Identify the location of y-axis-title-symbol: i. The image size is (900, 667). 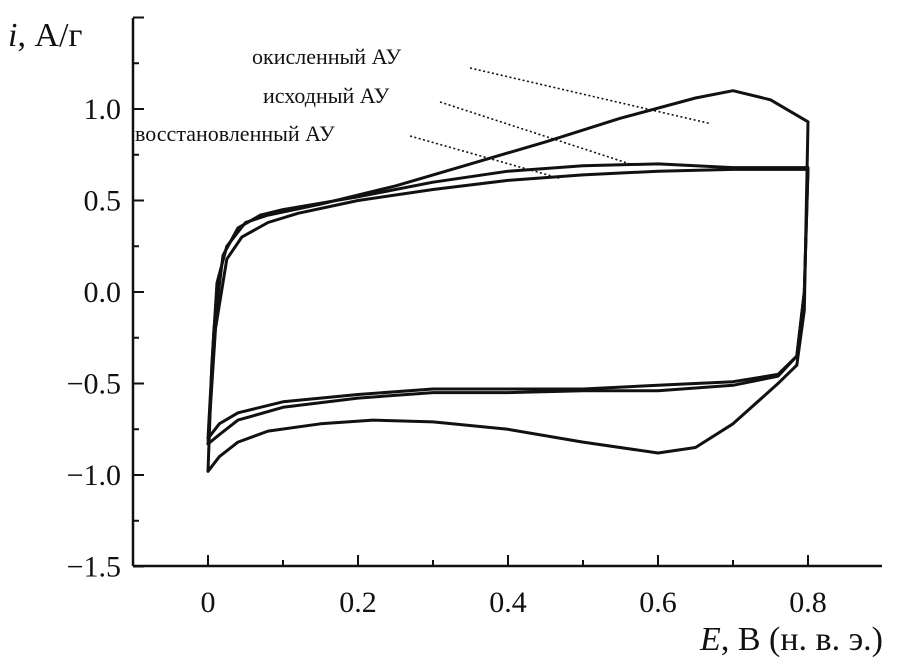
(12, 35).